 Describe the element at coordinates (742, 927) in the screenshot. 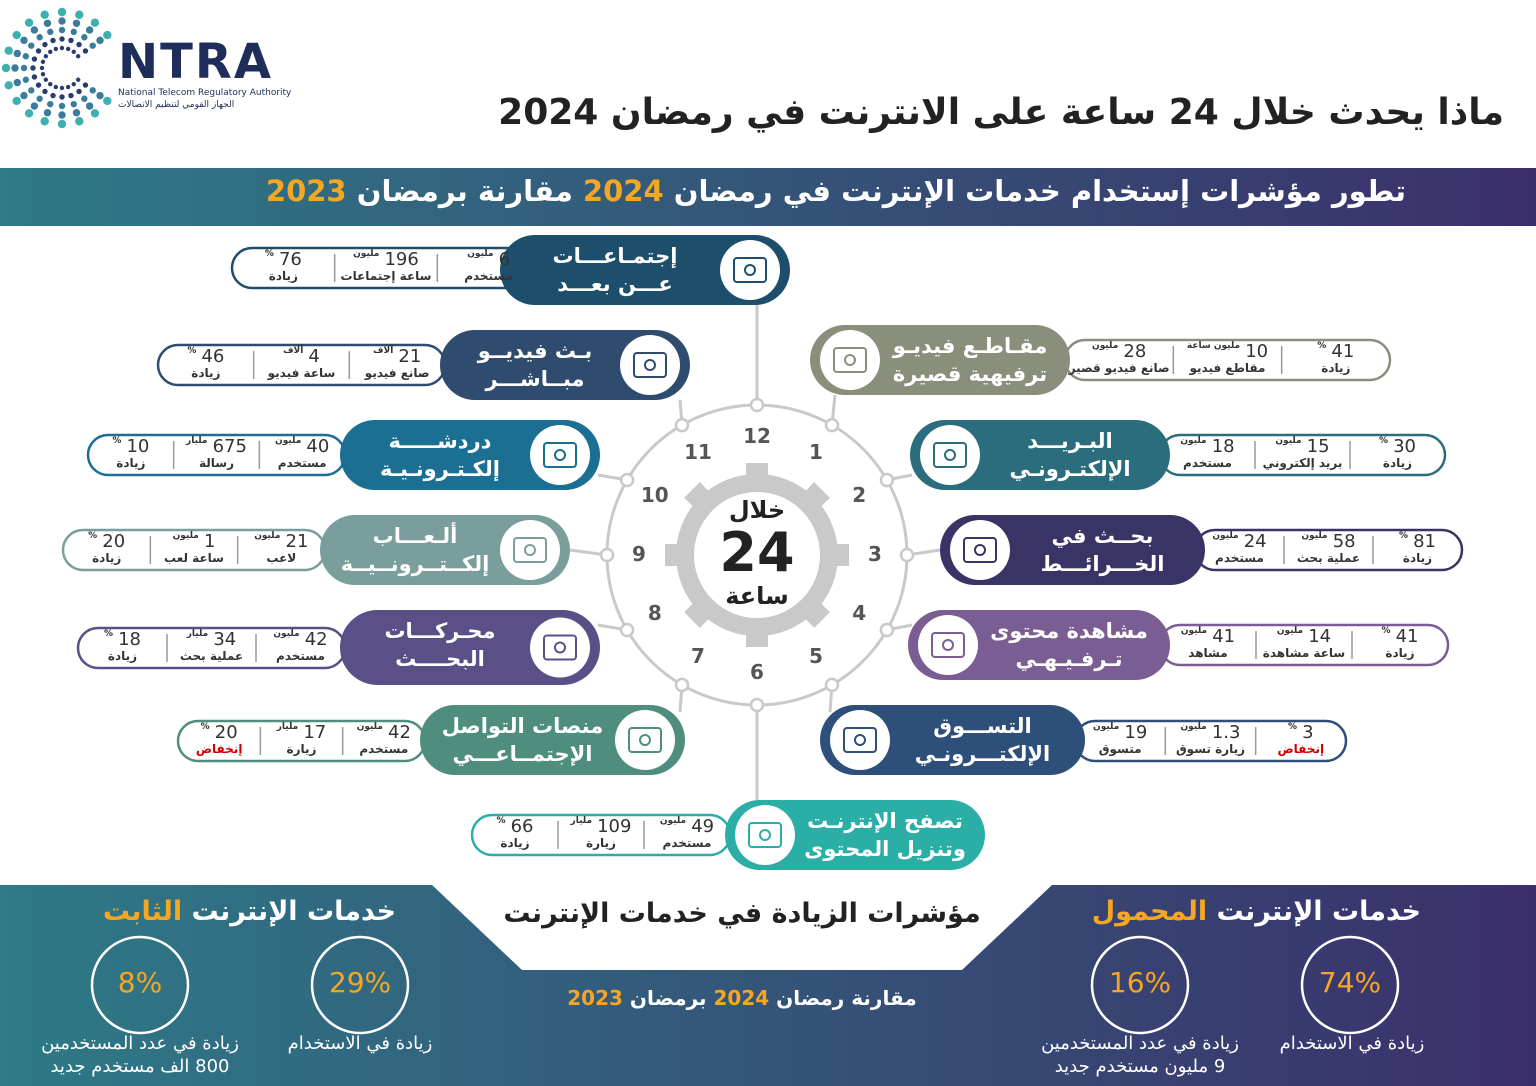

I see `bottom-middle` at that location.